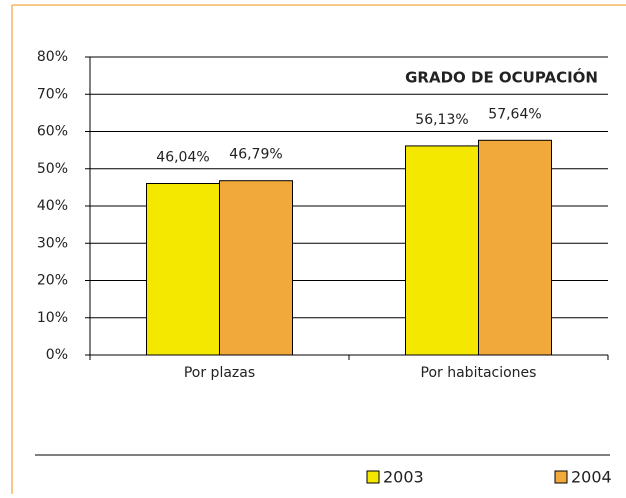  What do you see at coordinates (255, 155) in the screenshot?
I see `data-label: 46,79%` at bounding box center [255, 155].